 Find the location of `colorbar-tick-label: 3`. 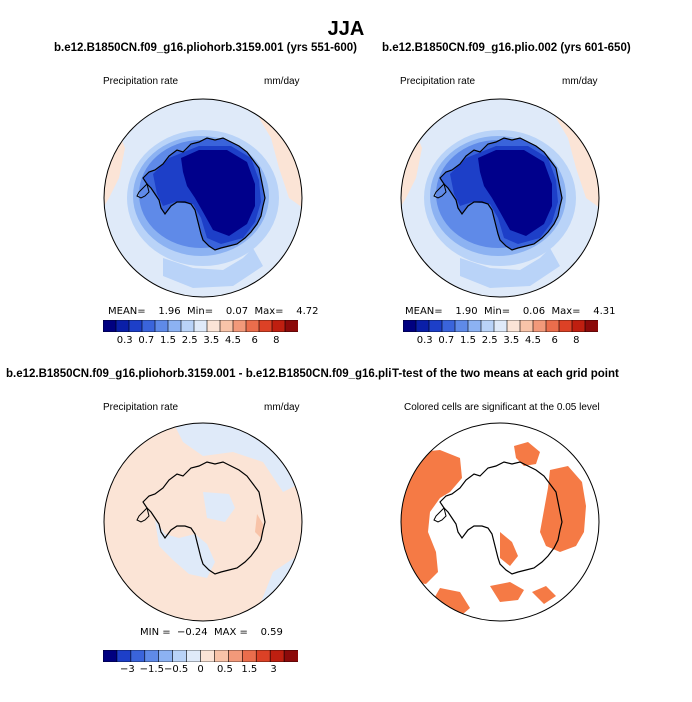

colorbar-tick-label: 3 is located at coordinates (273, 669).